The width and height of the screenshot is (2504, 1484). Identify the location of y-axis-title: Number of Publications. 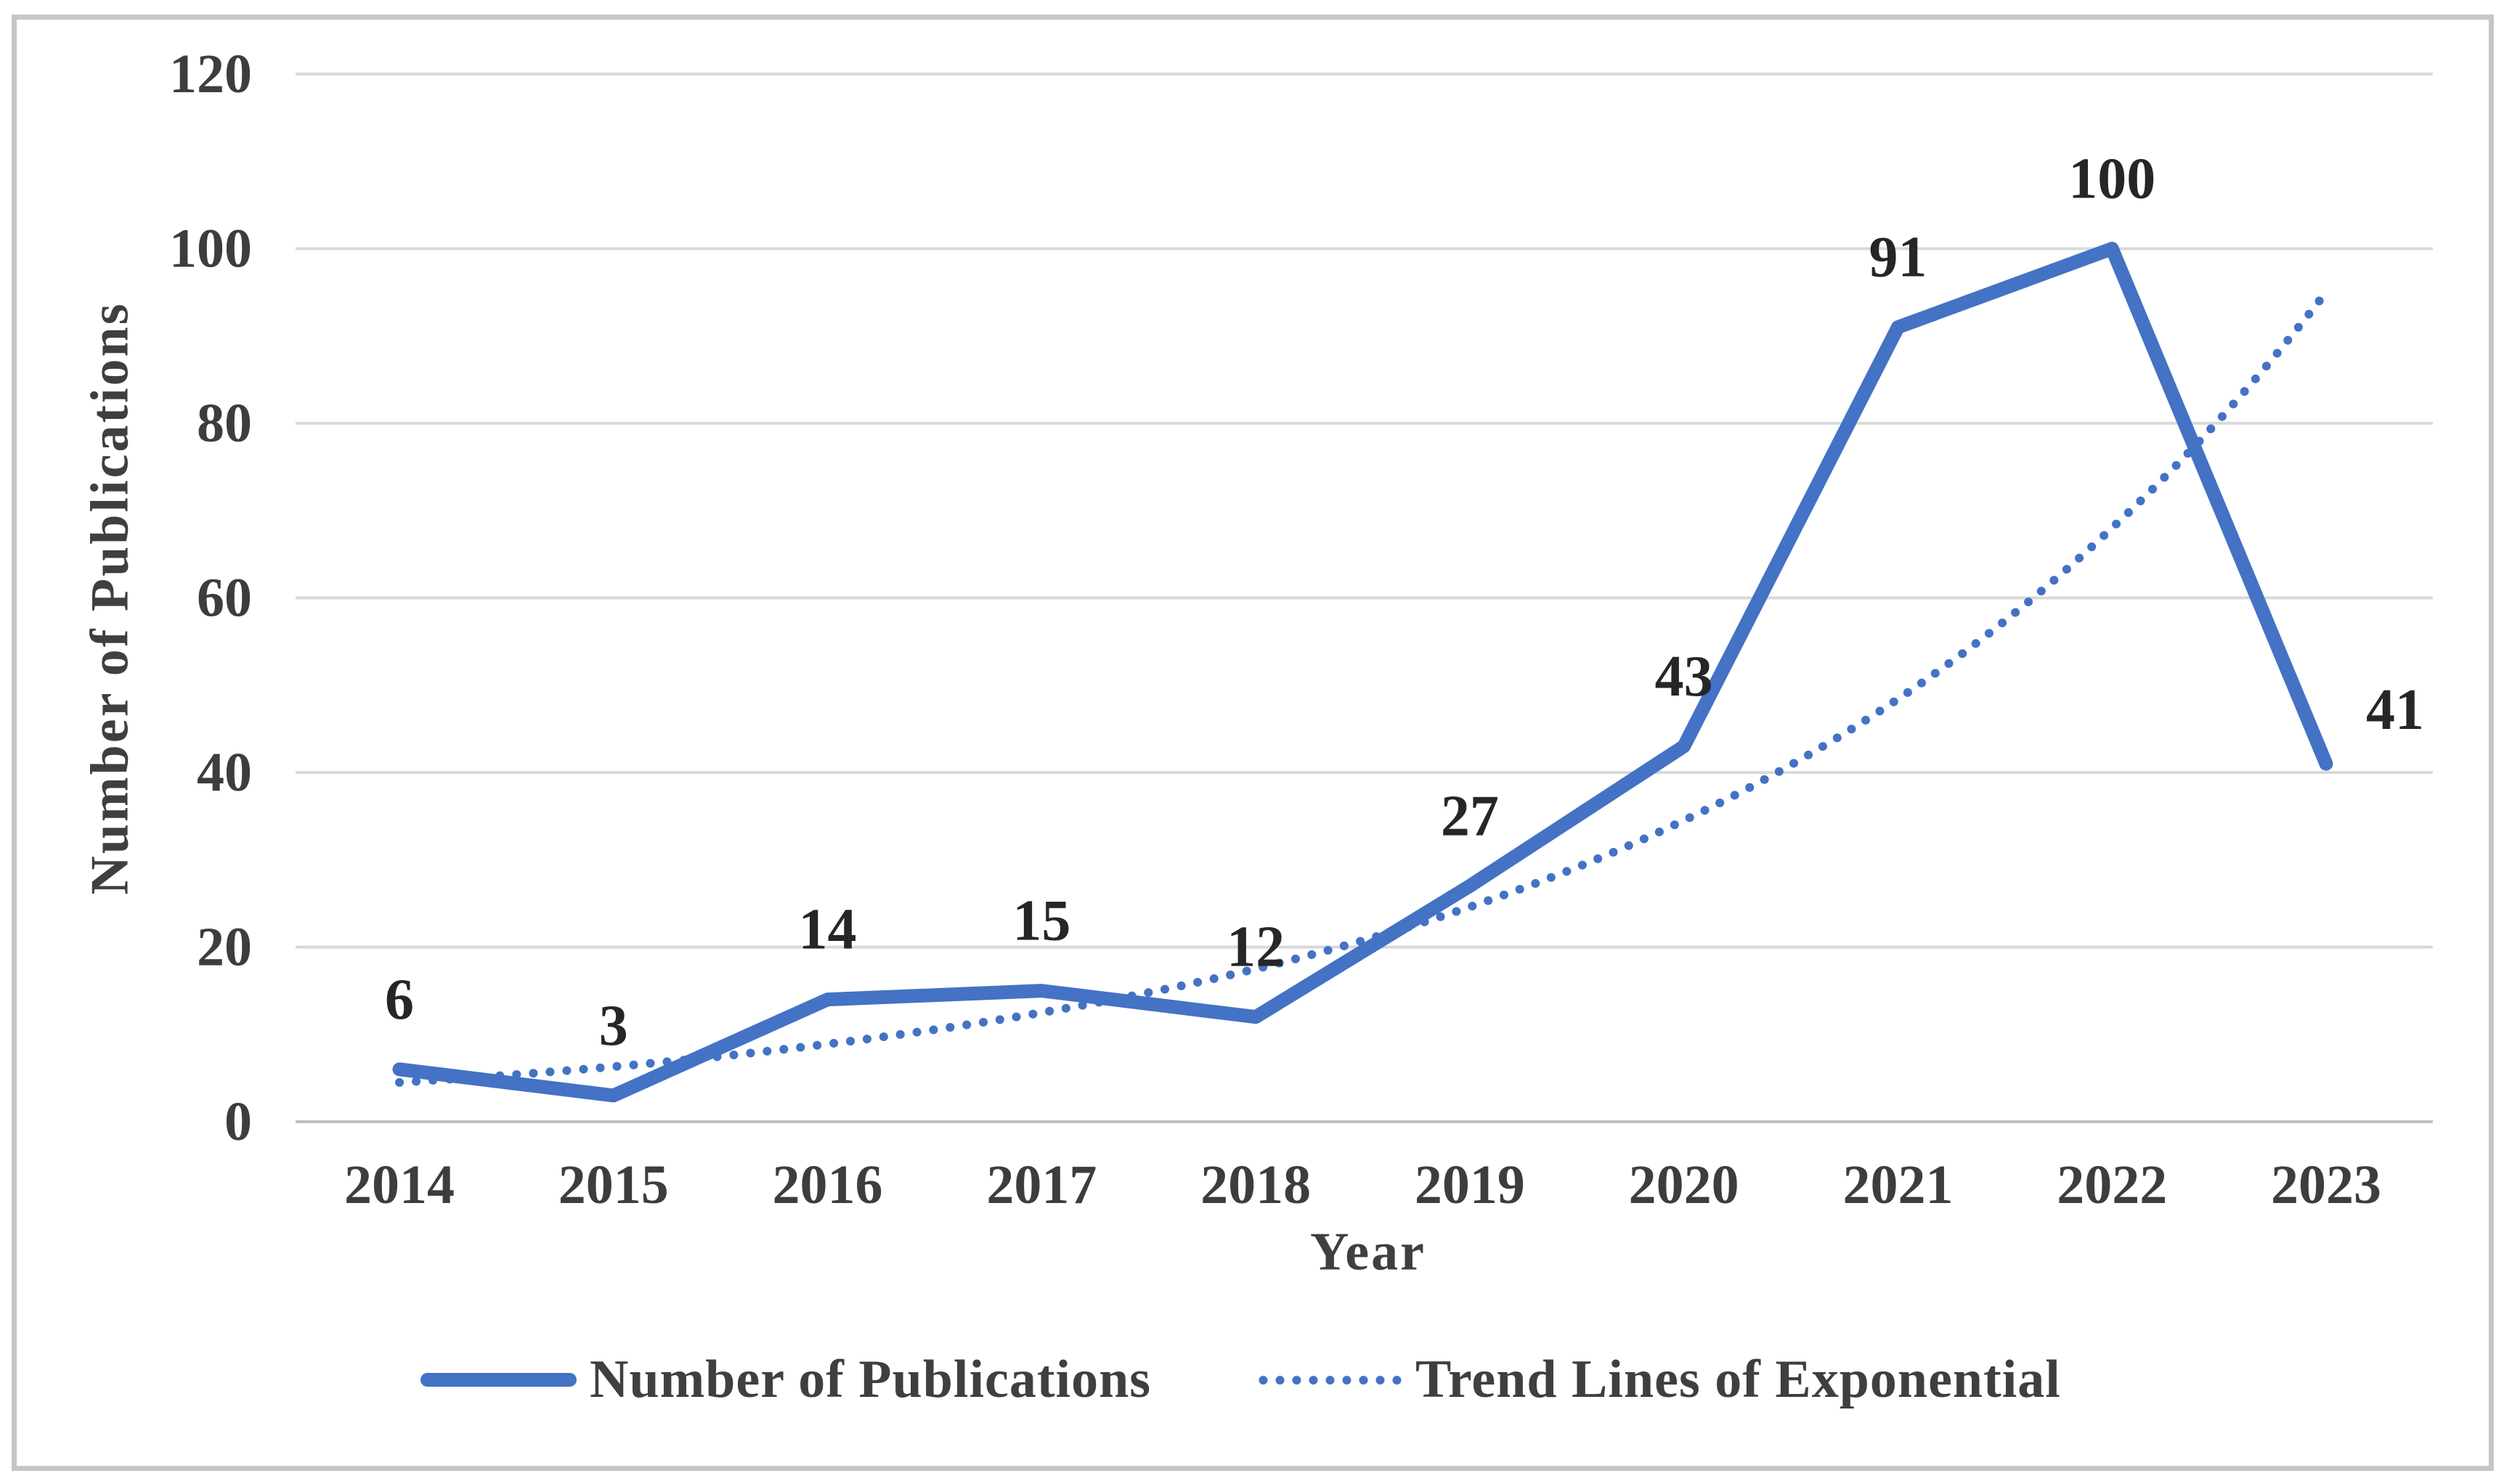
(110, 598).